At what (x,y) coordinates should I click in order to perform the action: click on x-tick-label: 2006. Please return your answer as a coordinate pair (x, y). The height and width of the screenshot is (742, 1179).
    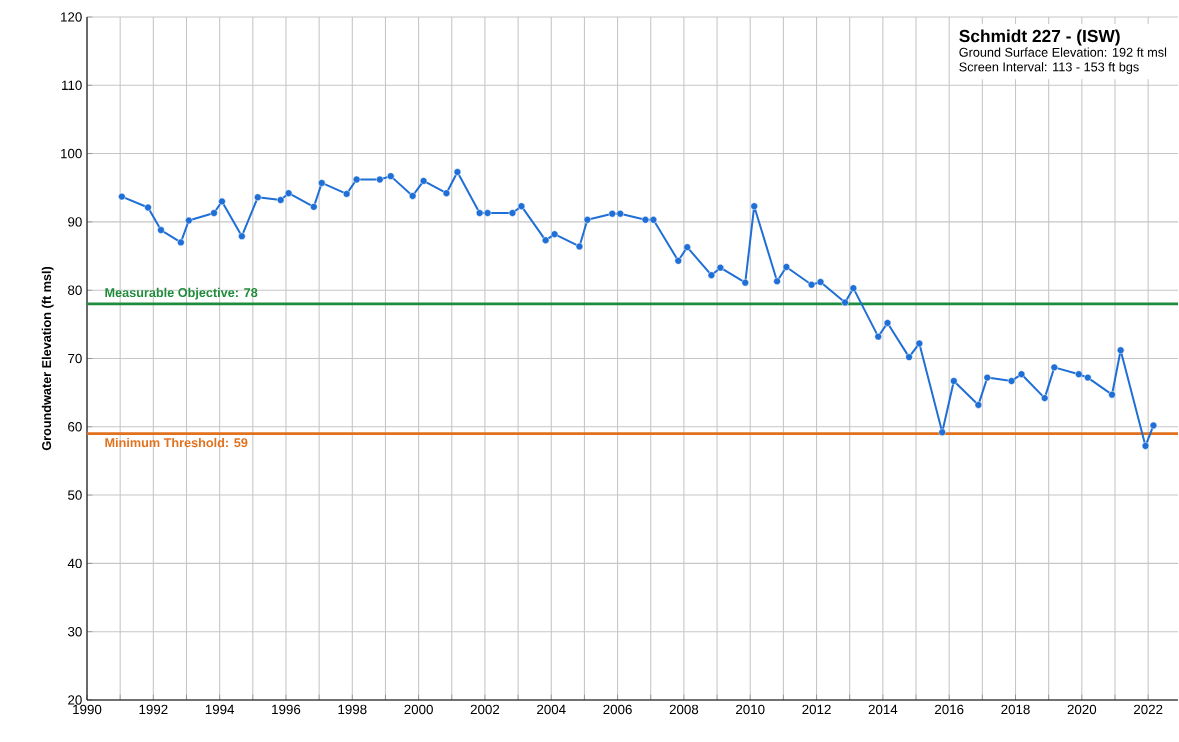
    Looking at the image, I should click on (617, 709).